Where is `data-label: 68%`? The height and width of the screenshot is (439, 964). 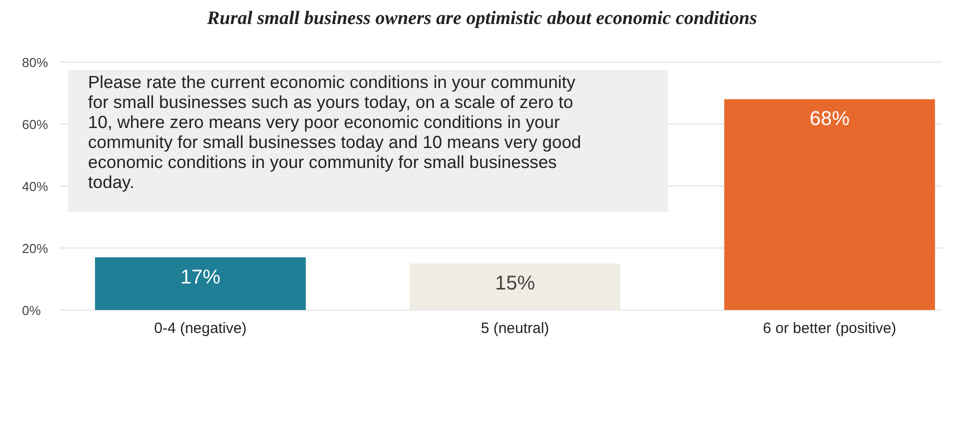
data-label: 68% is located at coordinates (830, 119).